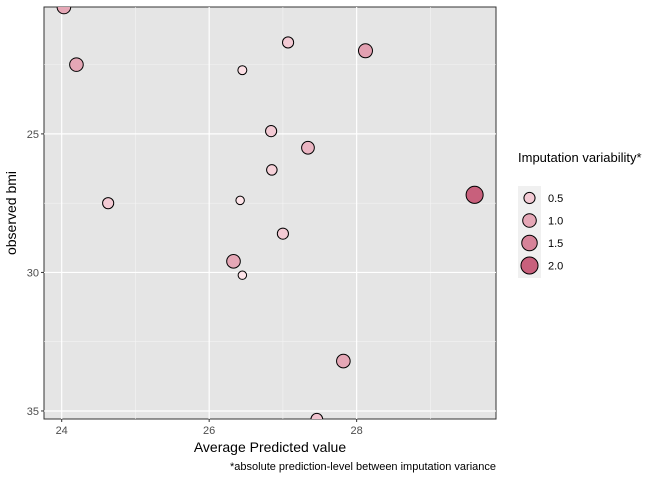  What do you see at coordinates (555, 267) in the screenshot?
I see `legend-label: 2.0` at bounding box center [555, 267].